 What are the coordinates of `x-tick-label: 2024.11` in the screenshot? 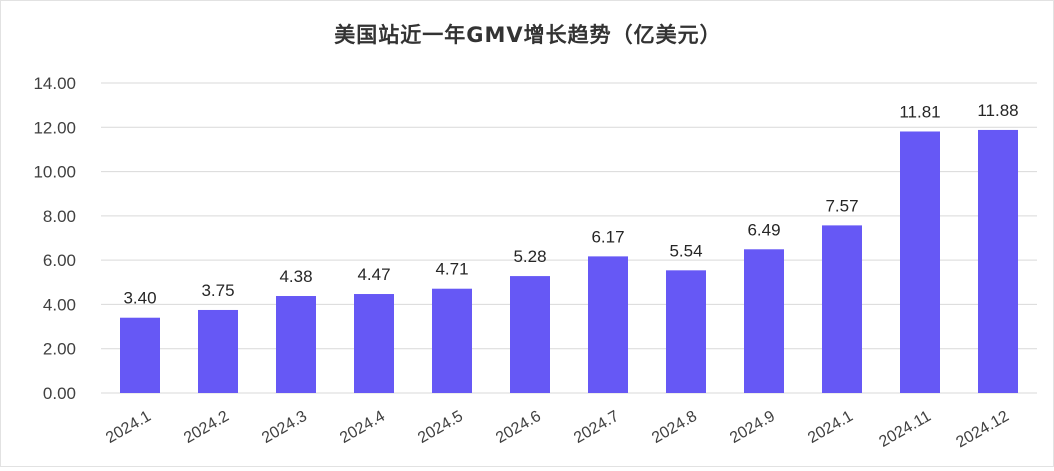 It's located at (905, 429).